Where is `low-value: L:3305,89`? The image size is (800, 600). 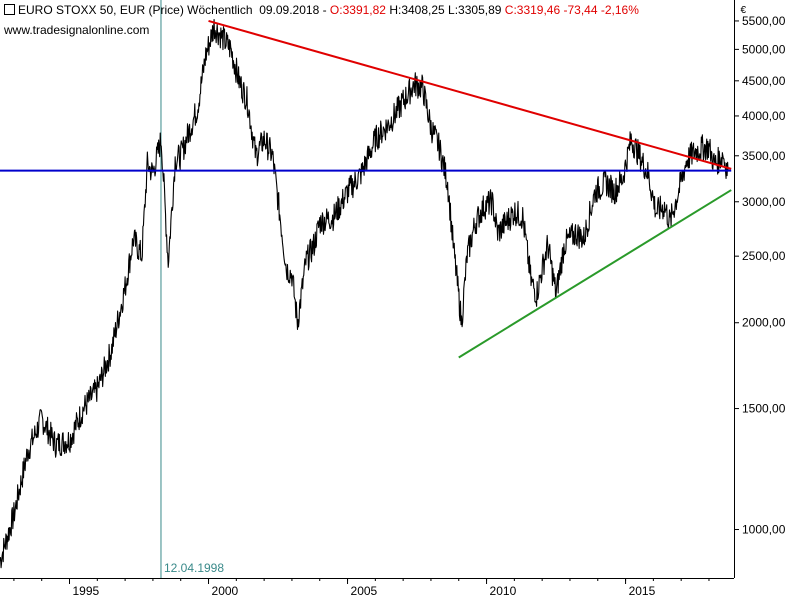 low-value: L:3305,89 is located at coordinates (475, 10).